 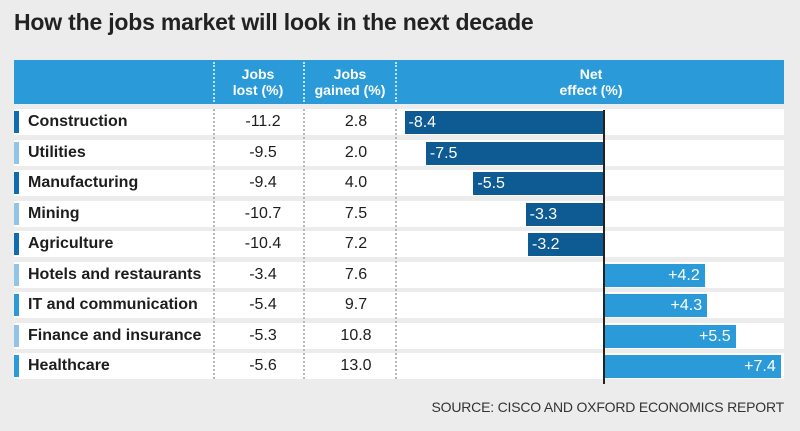 I want to click on jobs-lost-value: -10.4, so click(x=263, y=243).